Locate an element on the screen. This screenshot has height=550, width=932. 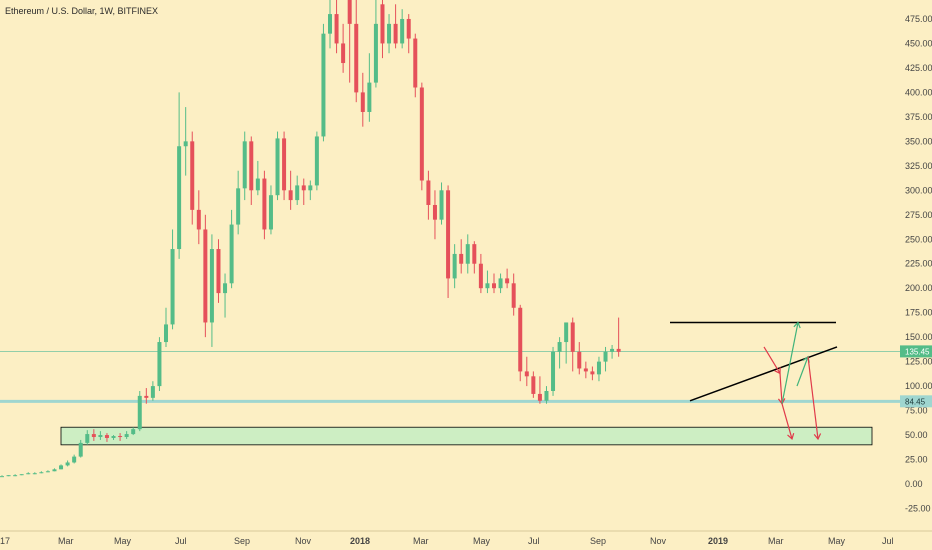
y-tick-label: 75.00 is located at coordinates (916, 411).